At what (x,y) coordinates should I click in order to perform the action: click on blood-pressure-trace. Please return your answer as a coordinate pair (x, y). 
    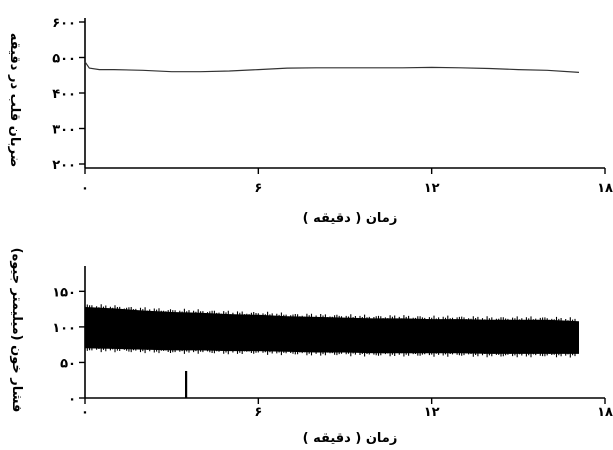
    Looking at the image, I should click on (331, 331).